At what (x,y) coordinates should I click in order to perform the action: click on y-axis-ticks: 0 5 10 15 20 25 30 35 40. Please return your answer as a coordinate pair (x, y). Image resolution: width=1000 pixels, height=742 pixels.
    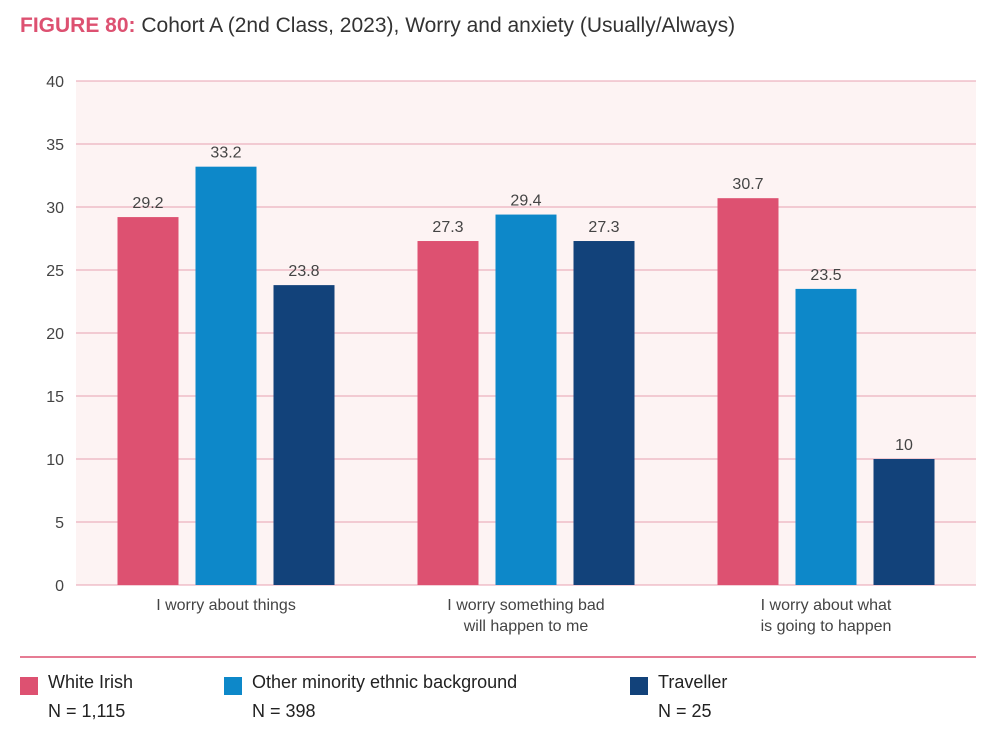
    Looking at the image, I should click on (55, 334).